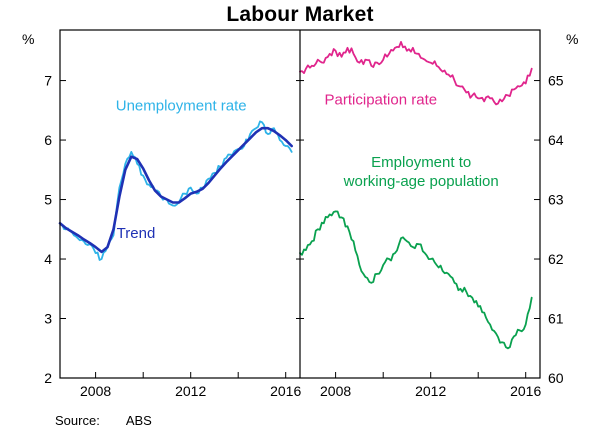 The height and width of the screenshot is (436, 600). What do you see at coordinates (416, 280) in the screenshot?
I see `series-employment-to-working-age-population` at bounding box center [416, 280].